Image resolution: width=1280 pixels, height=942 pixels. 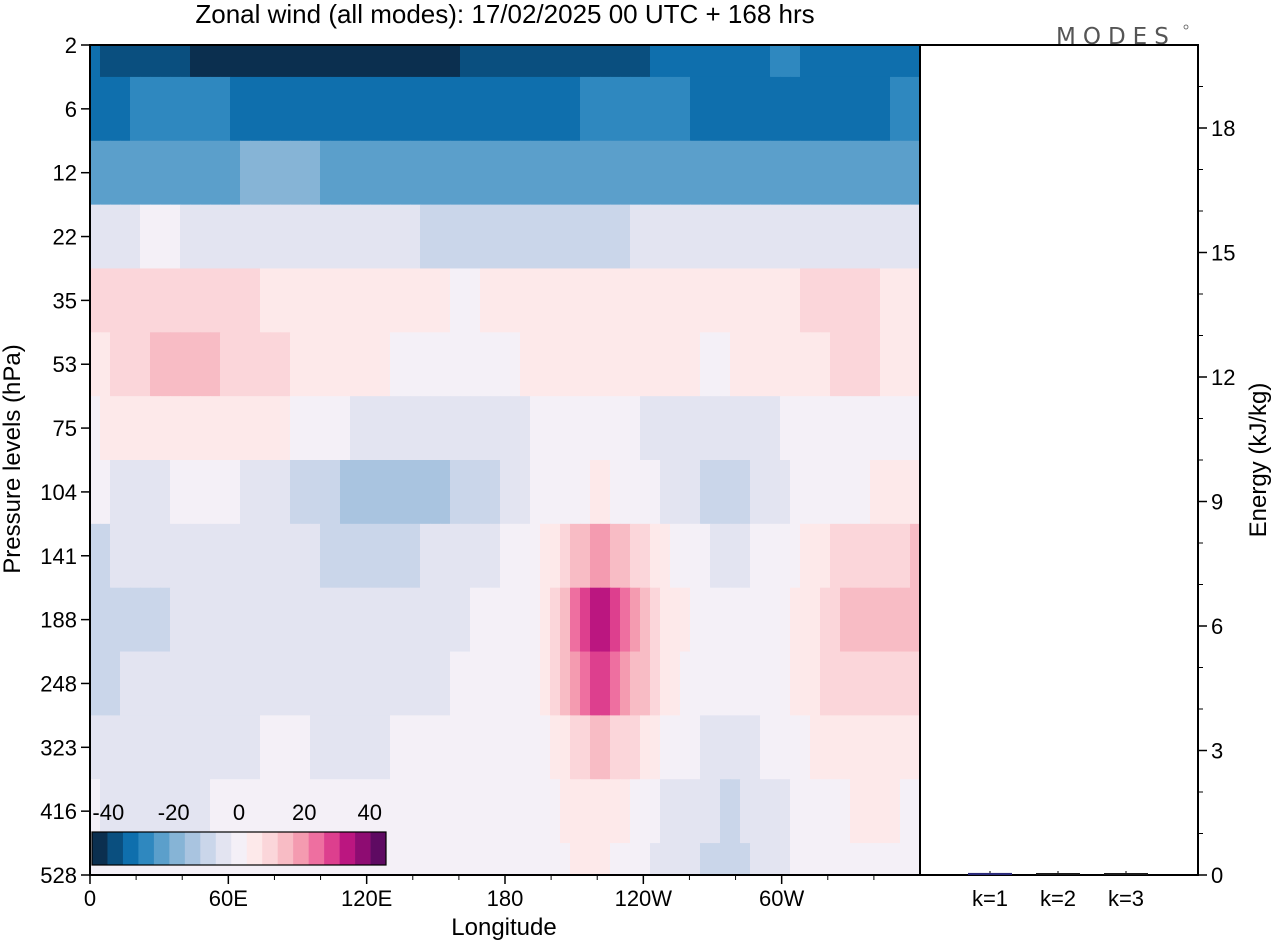 What do you see at coordinates (65, 300) in the screenshot?
I see `y-tick-label: 35` at bounding box center [65, 300].